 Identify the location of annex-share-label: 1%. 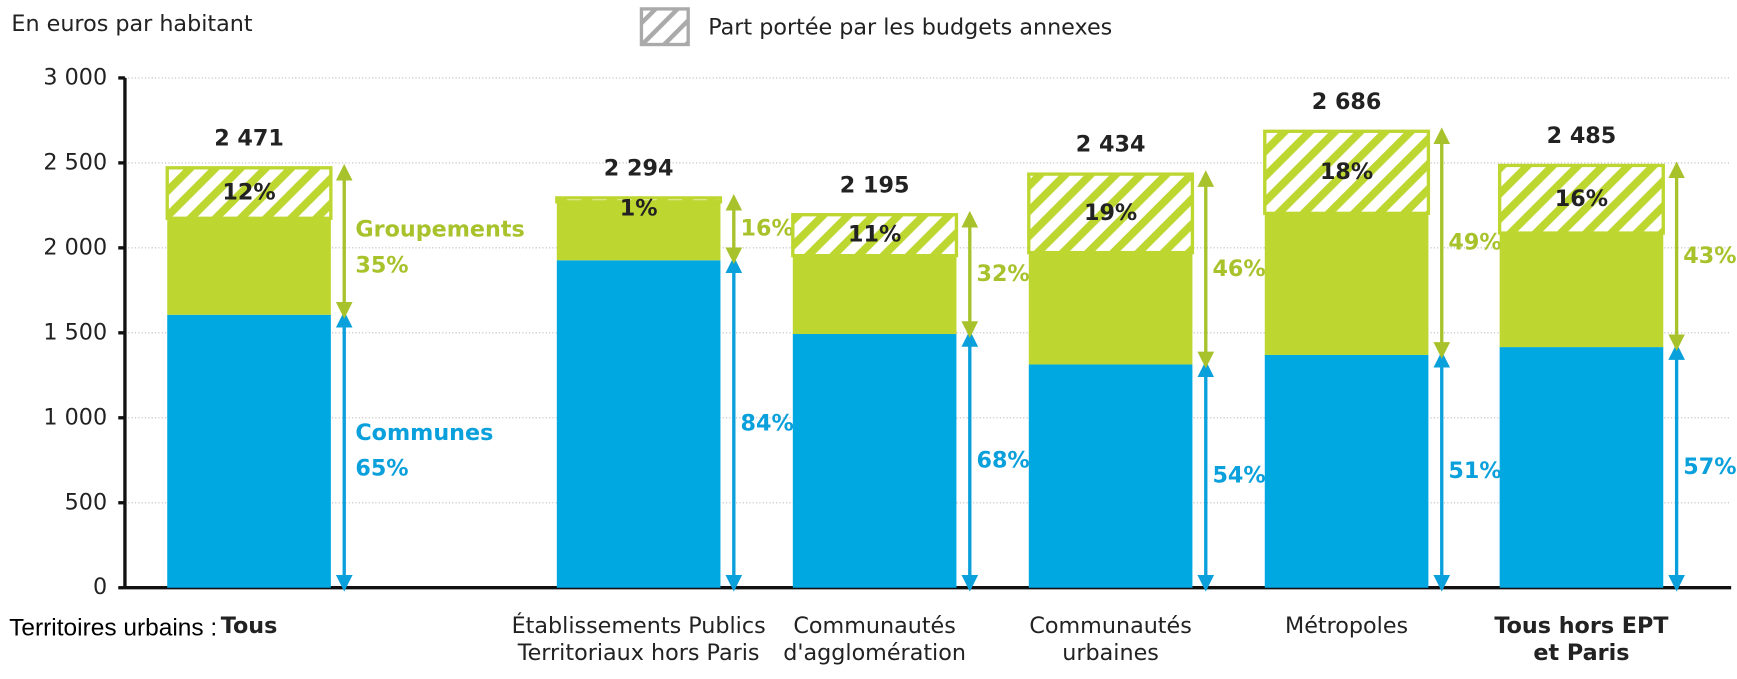
(639, 209).